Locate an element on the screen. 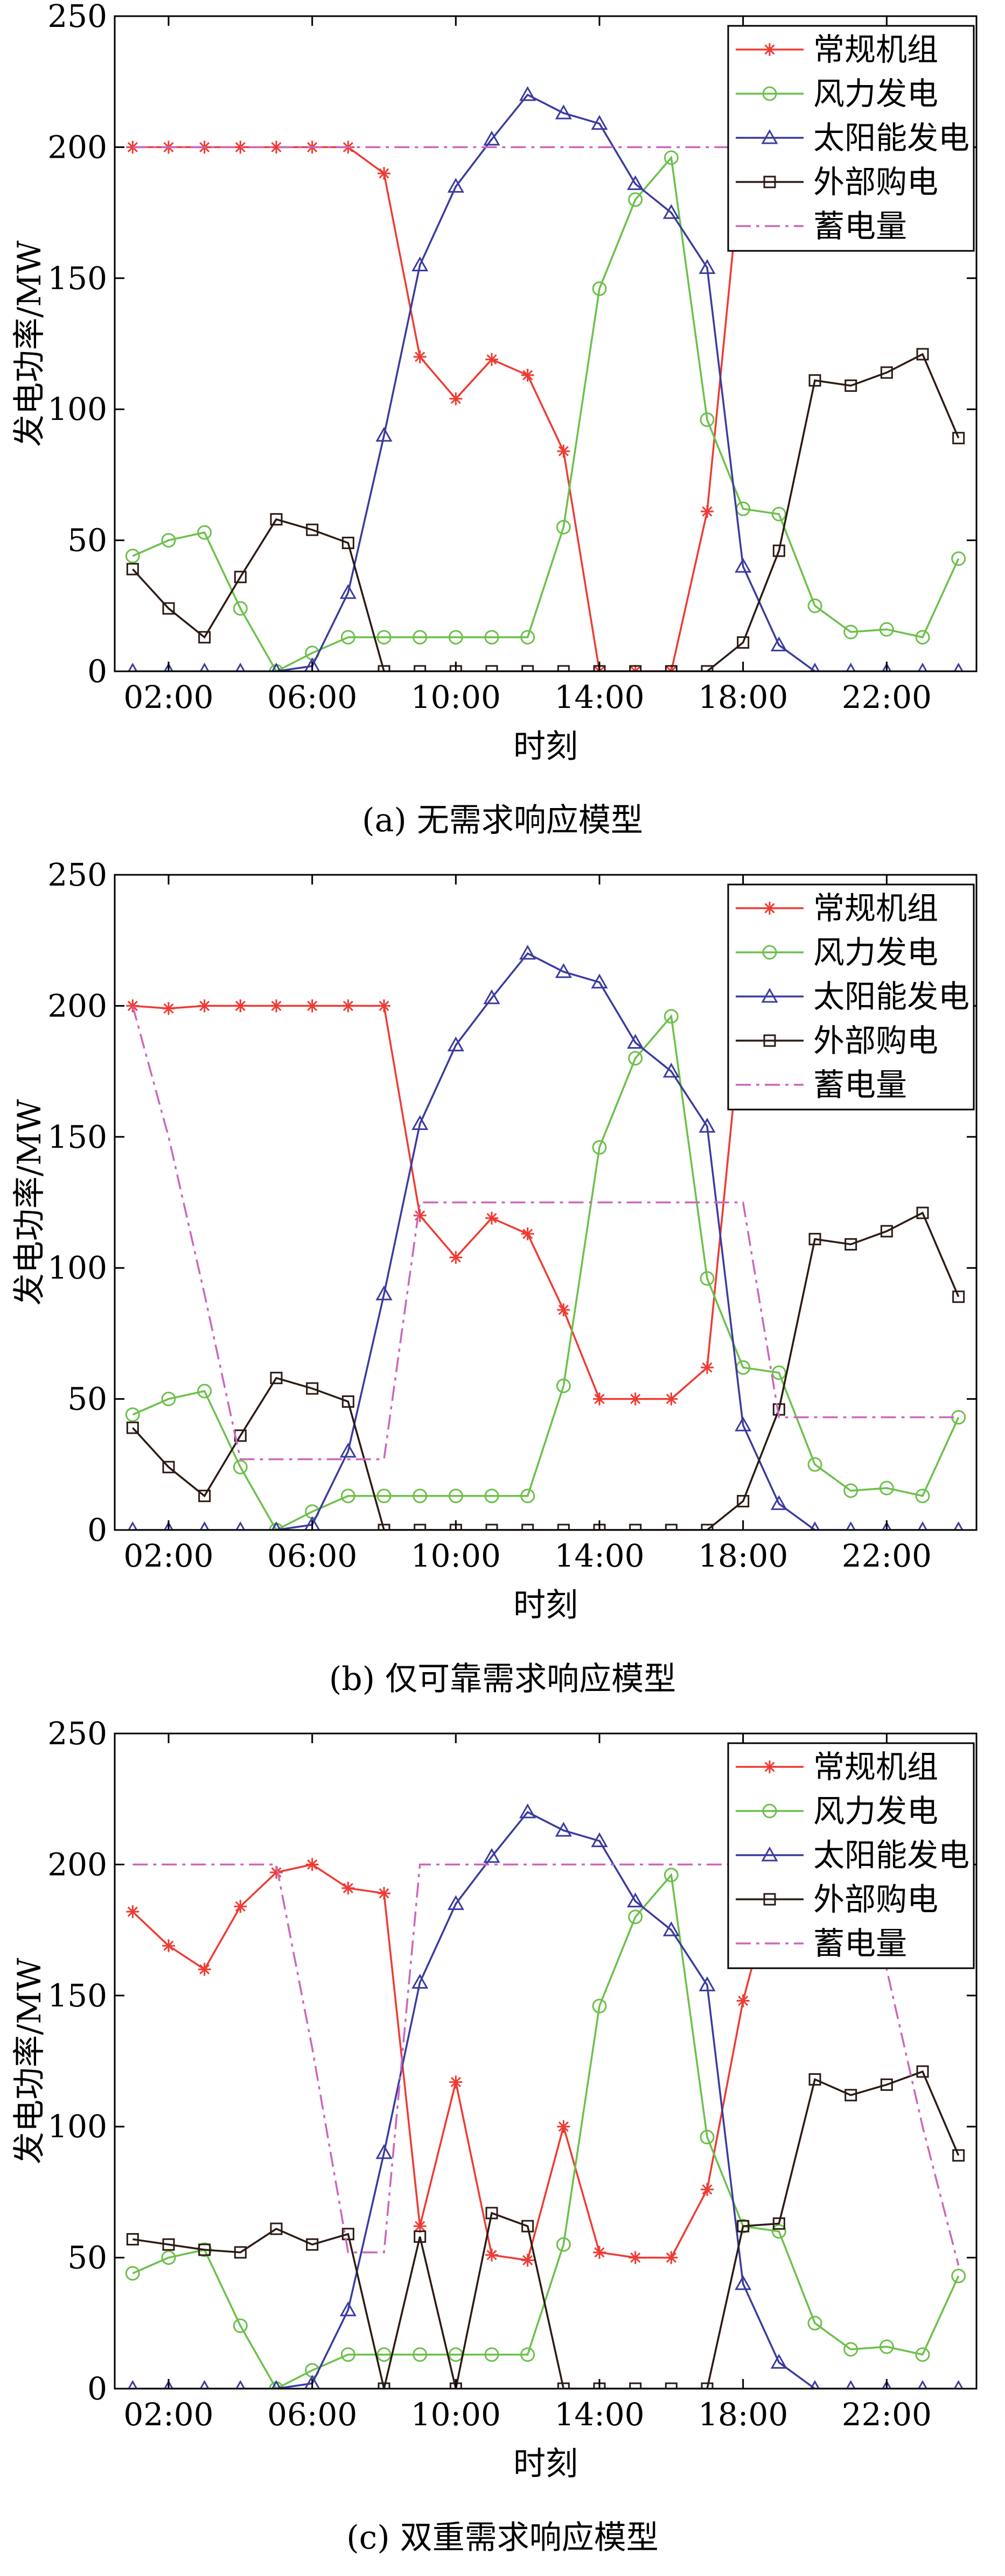  legend-label-wind: 风力发电 is located at coordinates (875, 952).